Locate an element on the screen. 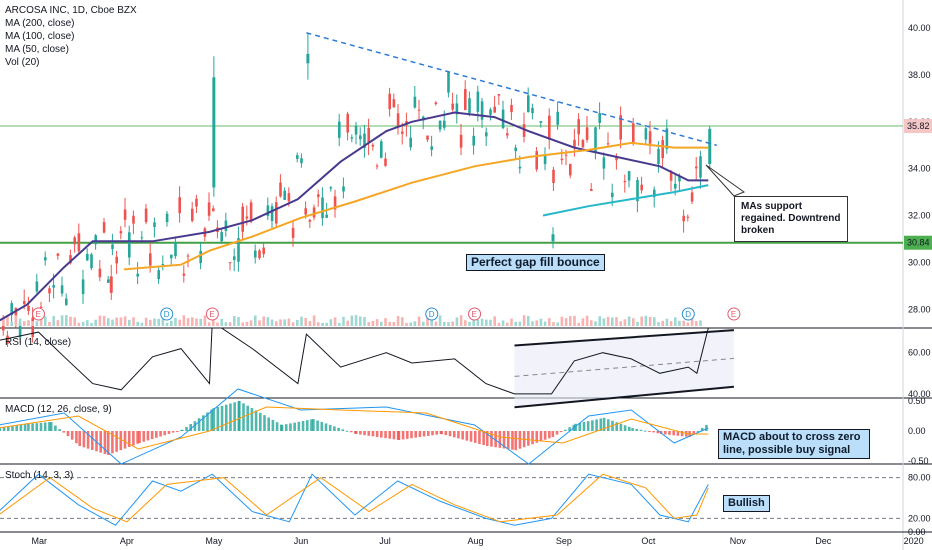 This screenshot has height=550, width=932. rsi-title: RSI (14, close) is located at coordinates (38, 342).